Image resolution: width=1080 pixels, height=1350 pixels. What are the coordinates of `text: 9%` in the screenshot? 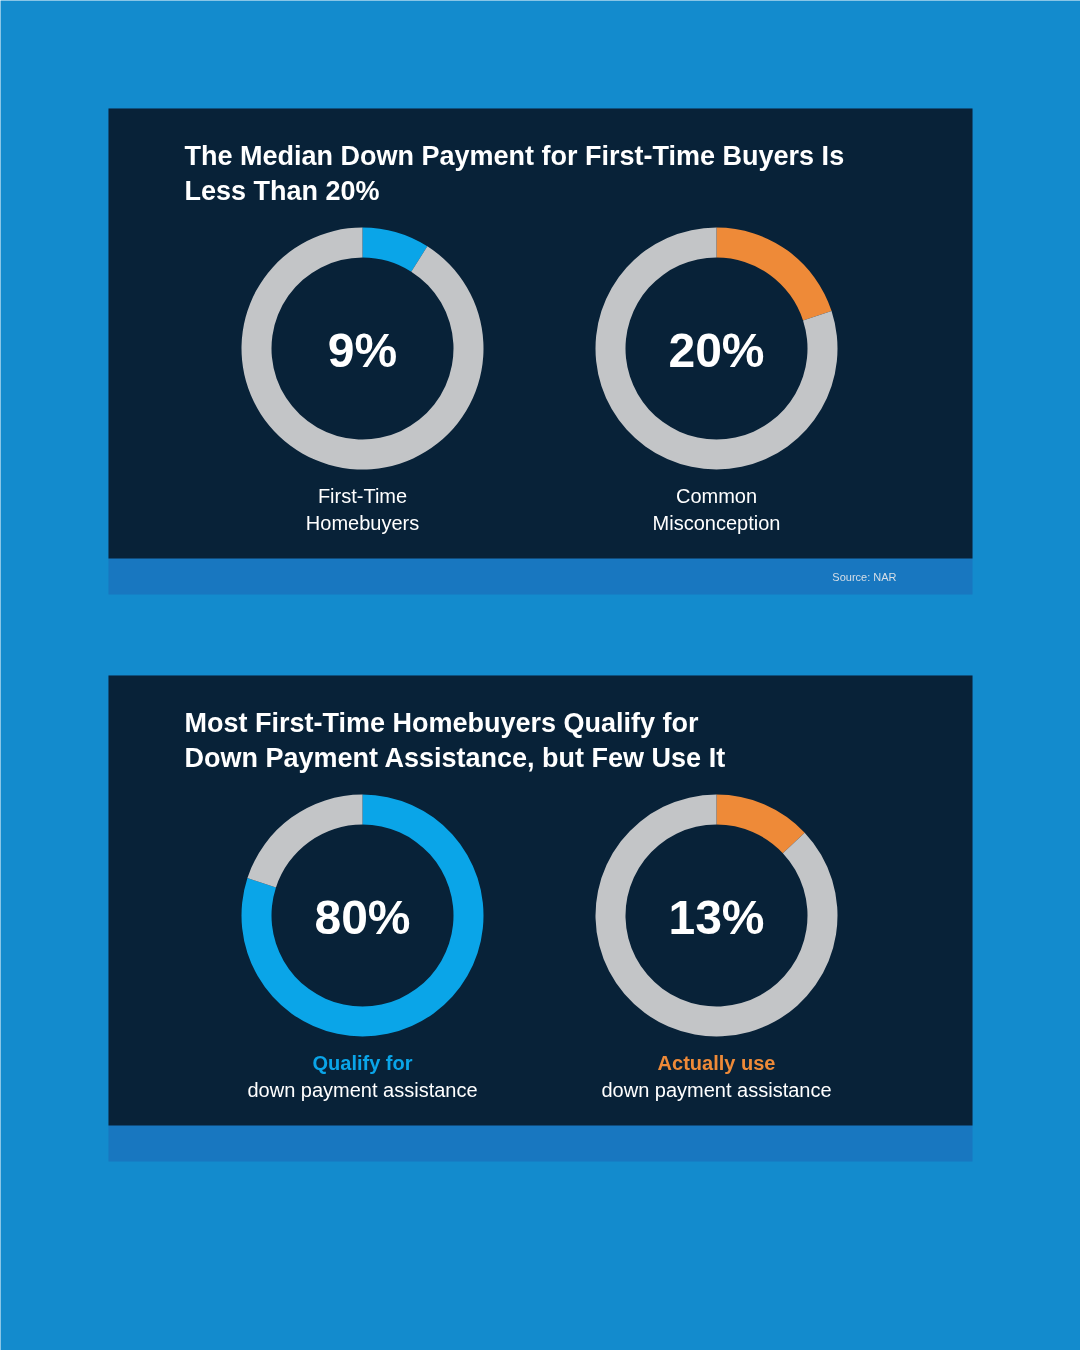 It's located at (362, 350).